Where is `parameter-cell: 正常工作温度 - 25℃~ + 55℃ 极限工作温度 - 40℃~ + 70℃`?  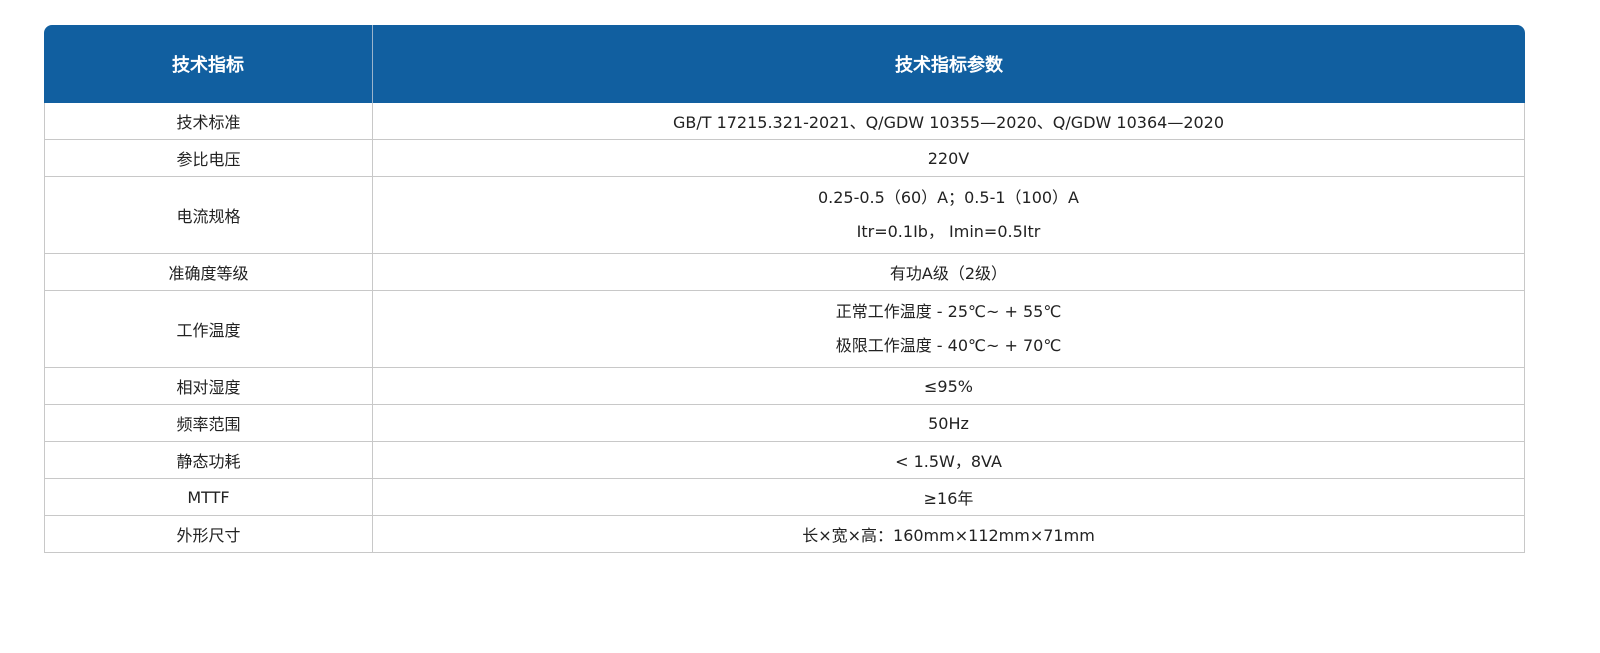
parameter-cell: 正常工作温度 - 25℃~ + 55℃ 极限工作温度 - 40℃~ + 70℃ is located at coordinates (949, 329).